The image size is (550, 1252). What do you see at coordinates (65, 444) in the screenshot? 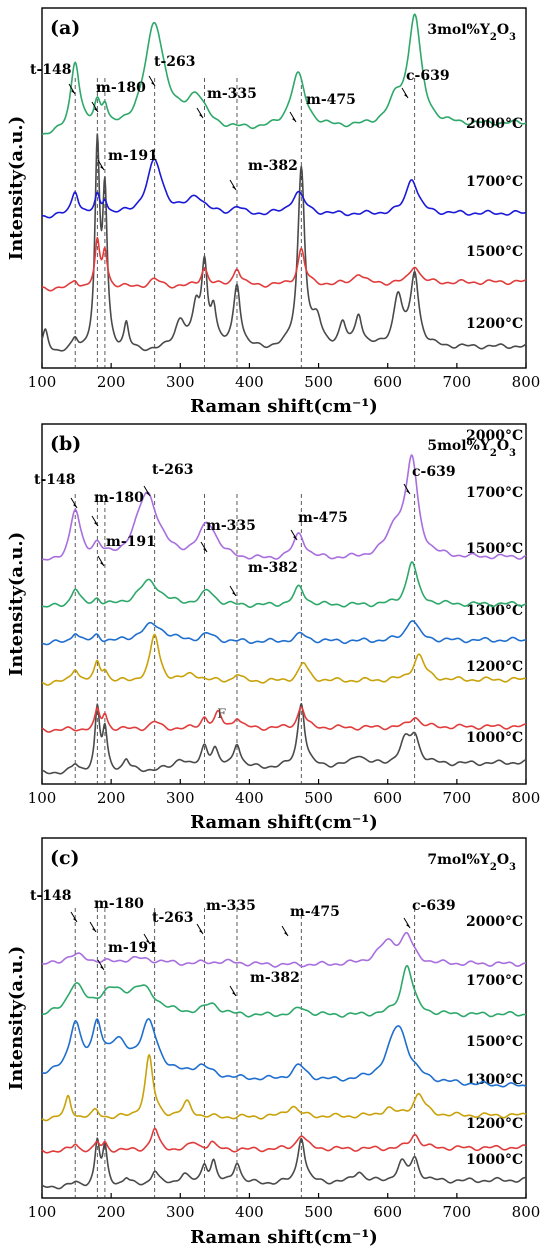
I see `panel-label: (b)` at bounding box center [65, 444].